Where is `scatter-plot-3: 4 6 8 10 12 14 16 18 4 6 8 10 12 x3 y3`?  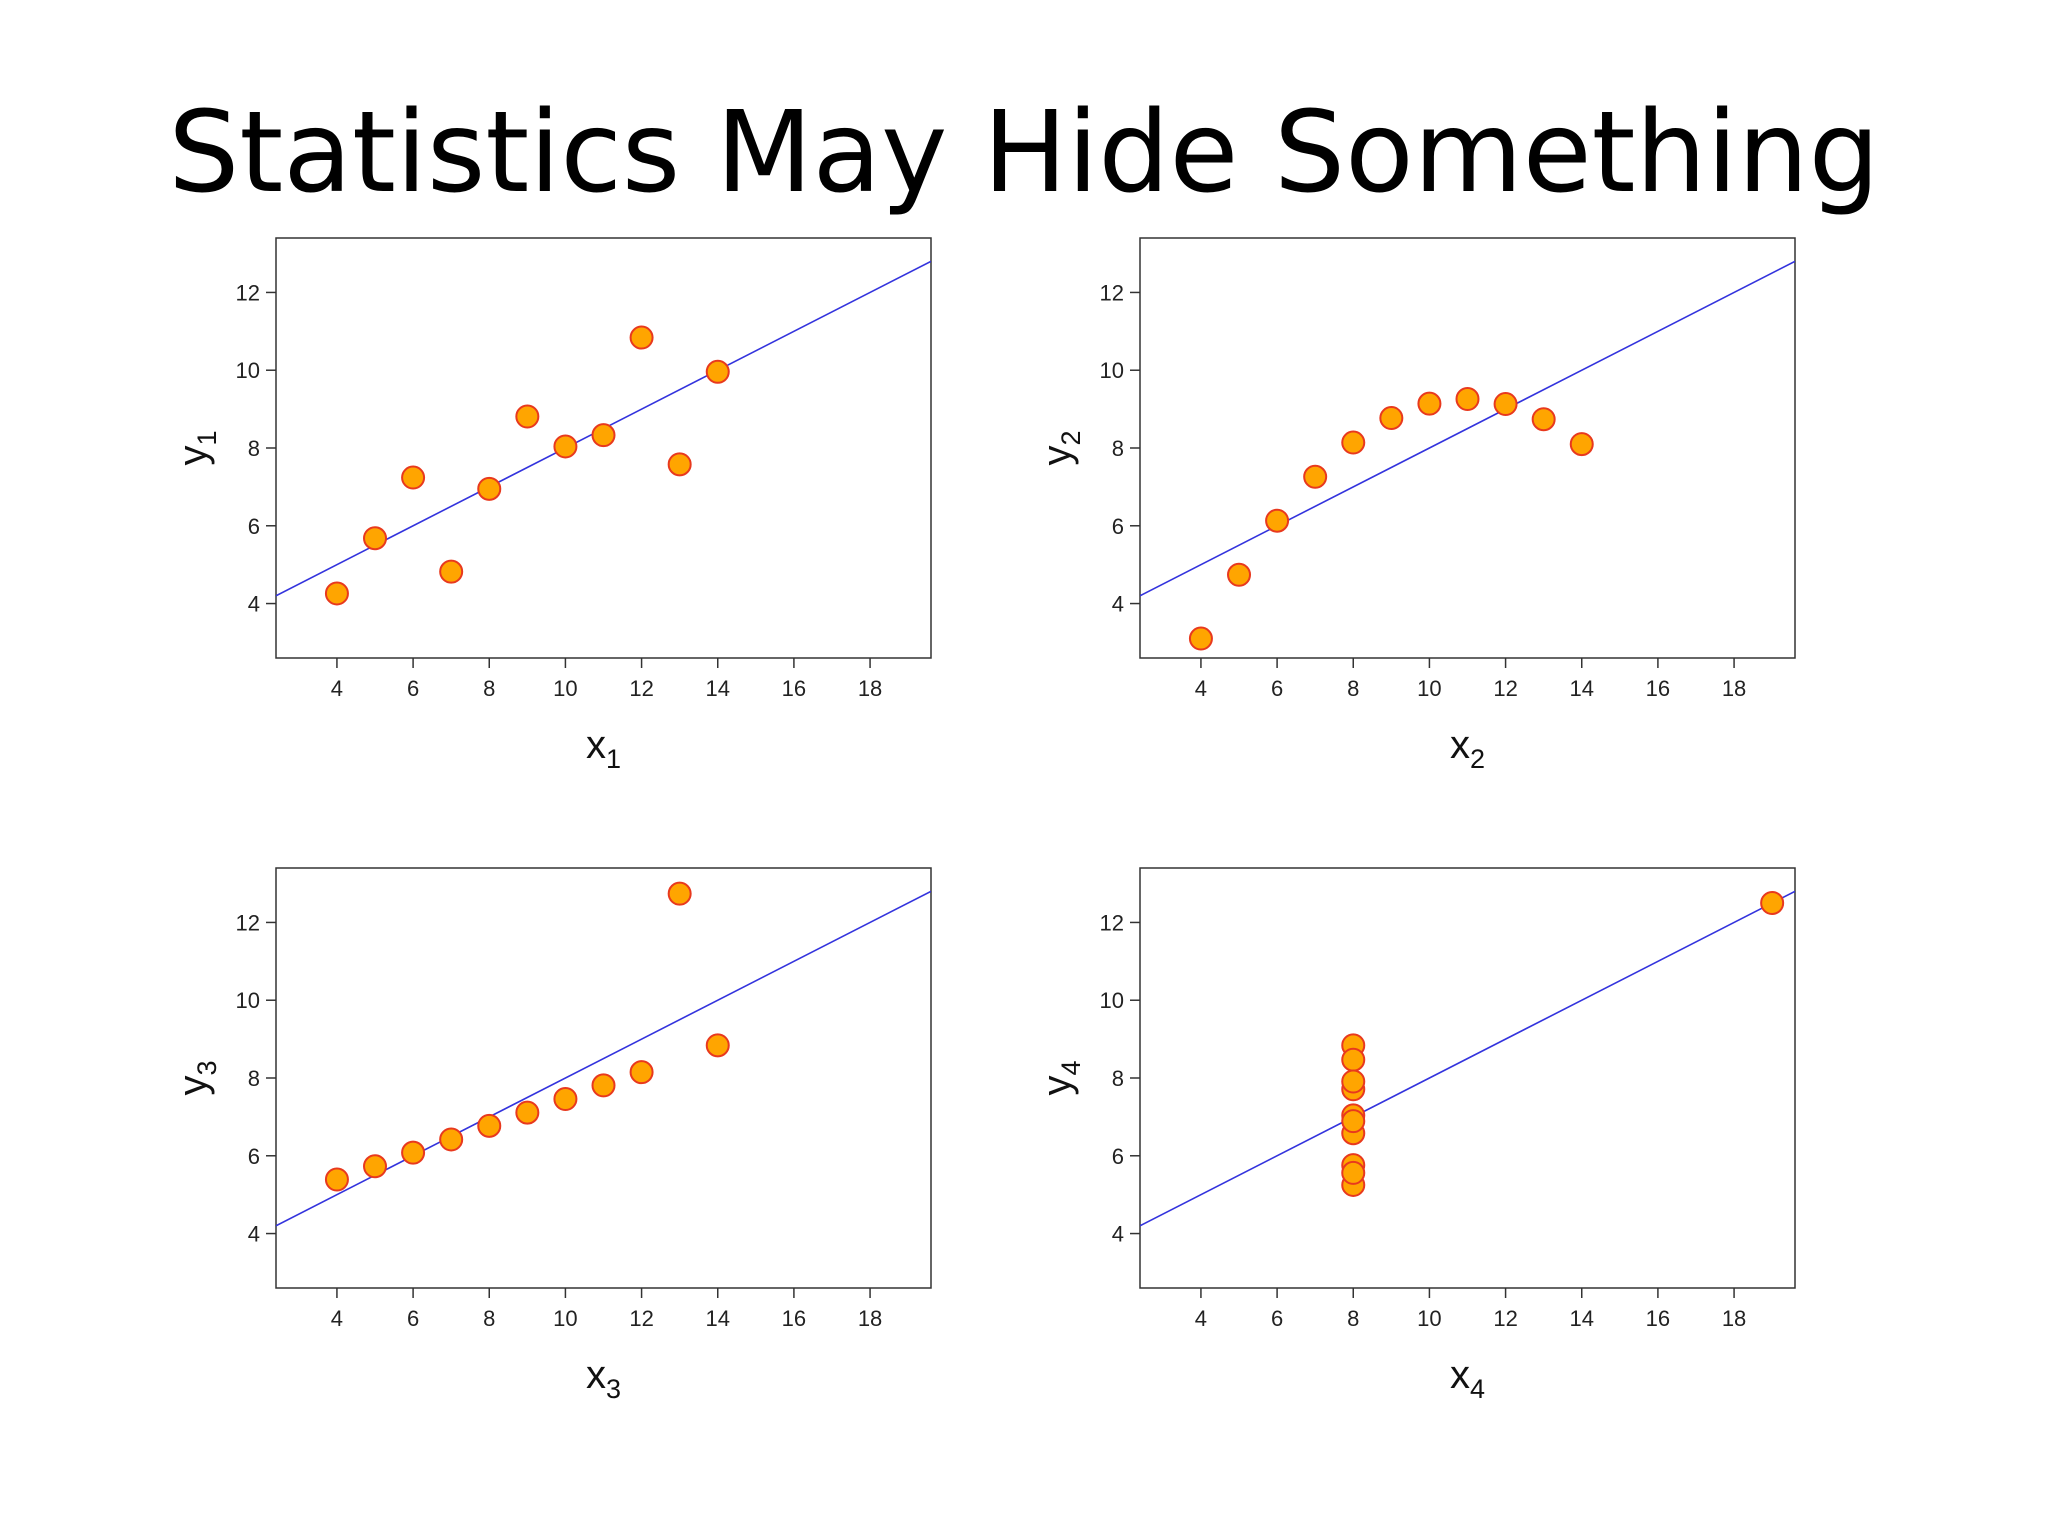
scatter-plot-3: 4 6 8 10 12 14 16 18 4 6 8 10 12 x3 y3 is located at coordinates (551, 1135).